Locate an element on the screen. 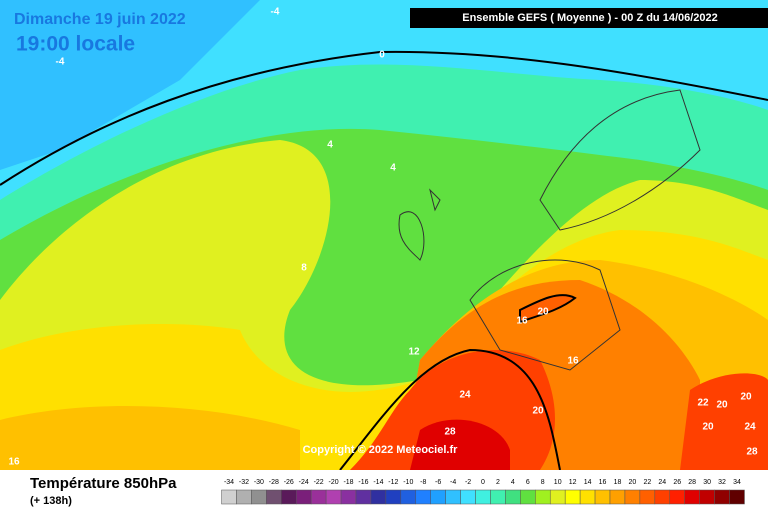 The image size is (768, 517). colorbar-label: 12 is located at coordinates (573, 482).